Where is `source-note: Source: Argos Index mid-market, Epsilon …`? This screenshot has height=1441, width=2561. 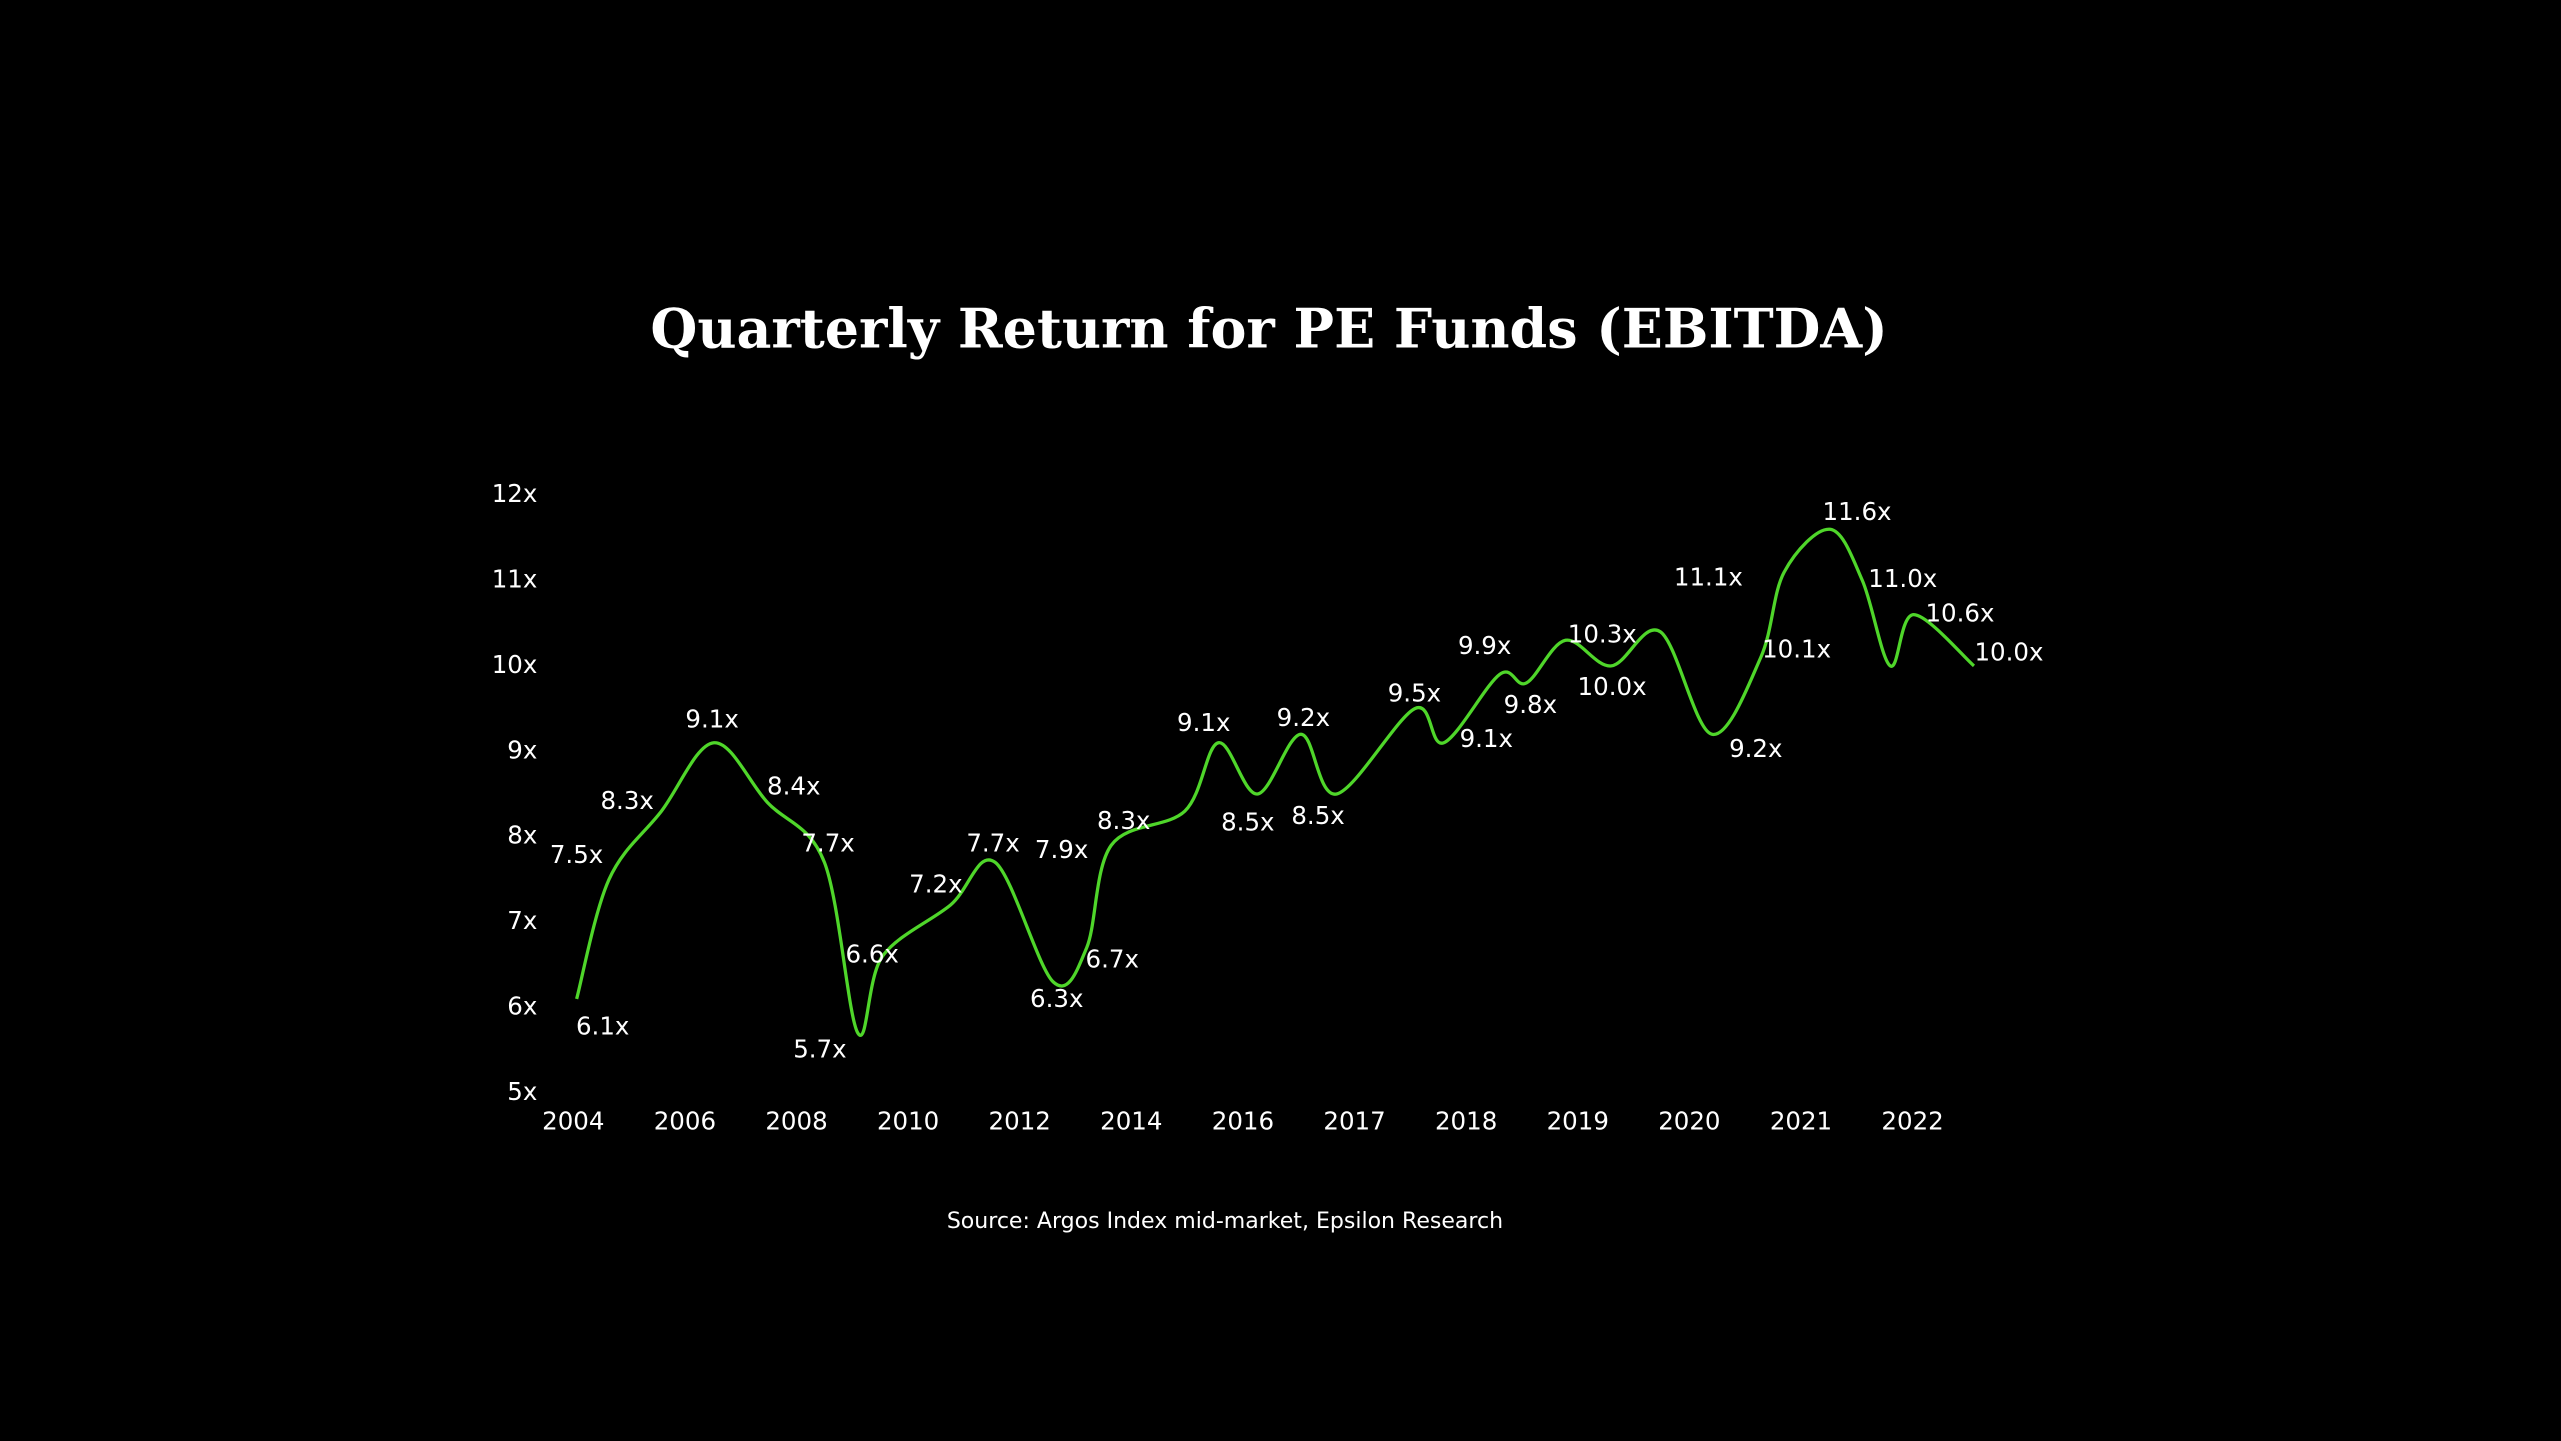 source-note: Source: Argos Index mid-market, Epsilon … is located at coordinates (1225, 1221).